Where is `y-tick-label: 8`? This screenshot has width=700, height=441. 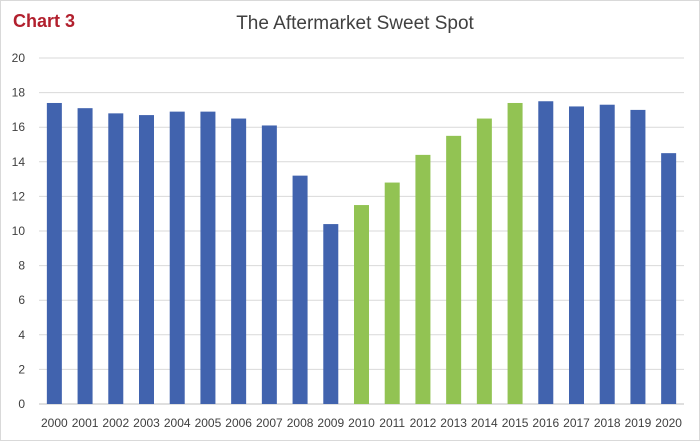 y-tick-label: 8 is located at coordinates (21, 266).